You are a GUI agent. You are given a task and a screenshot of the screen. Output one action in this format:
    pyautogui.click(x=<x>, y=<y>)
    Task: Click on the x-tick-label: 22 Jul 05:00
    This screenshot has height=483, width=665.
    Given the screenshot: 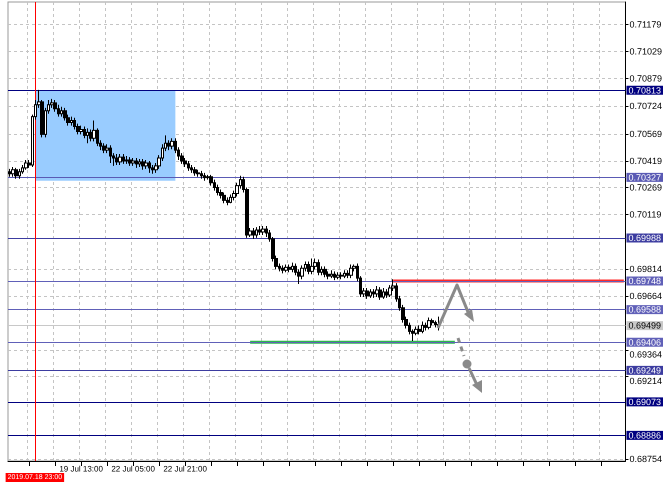 What is the action you would take?
    pyautogui.click(x=133, y=469)
    